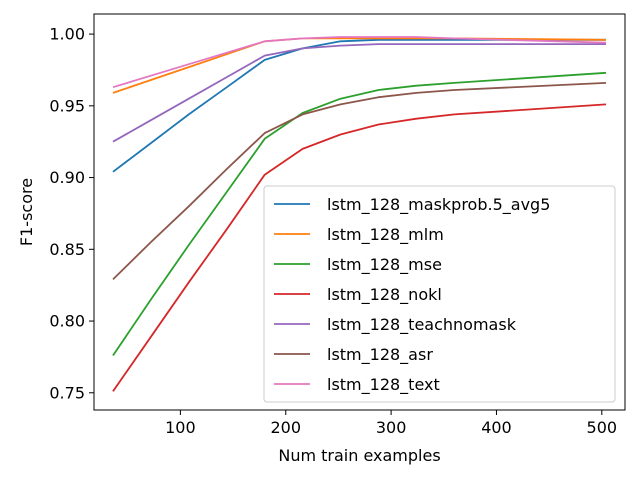  Describe the element at coordinates (67, 321) in the screenshot. I see `y-tick-label: 0.80` at that location.